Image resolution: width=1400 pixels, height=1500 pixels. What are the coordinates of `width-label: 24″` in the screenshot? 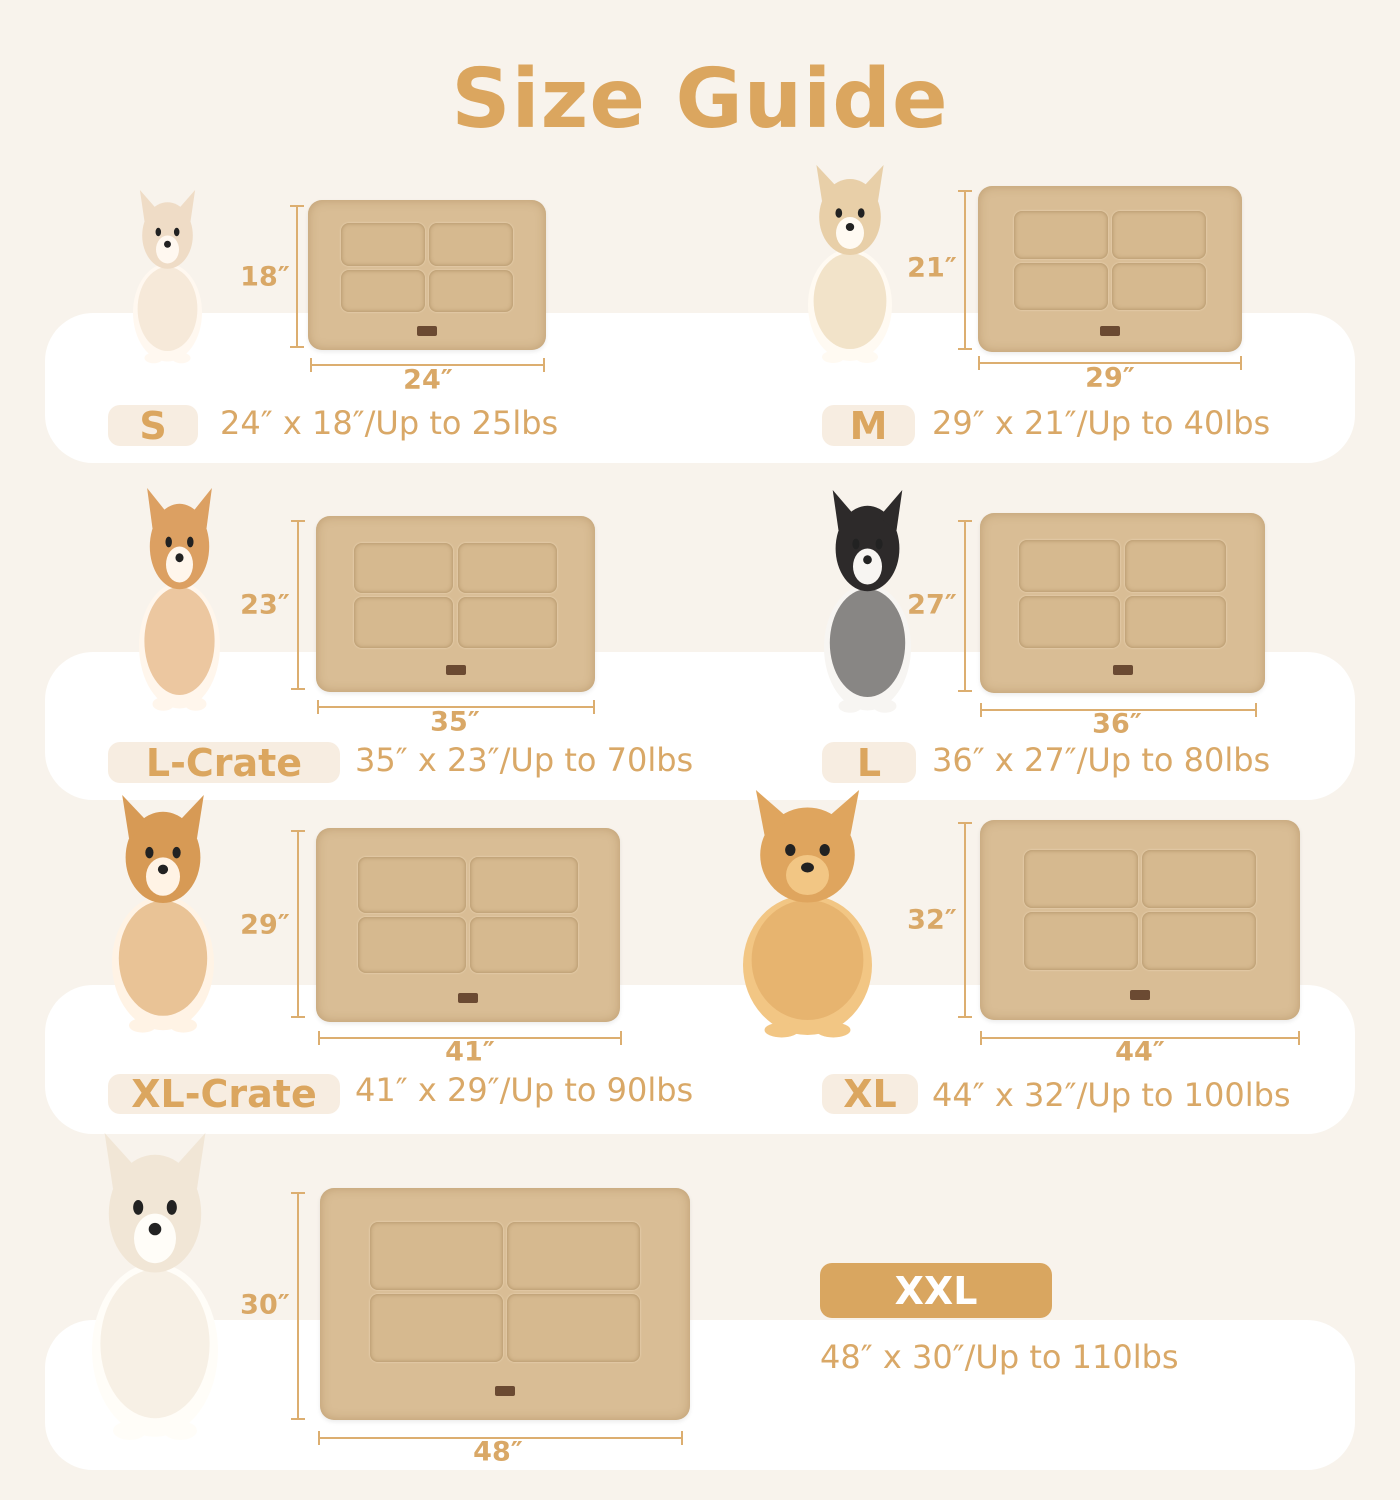 It's located at (428, 380).